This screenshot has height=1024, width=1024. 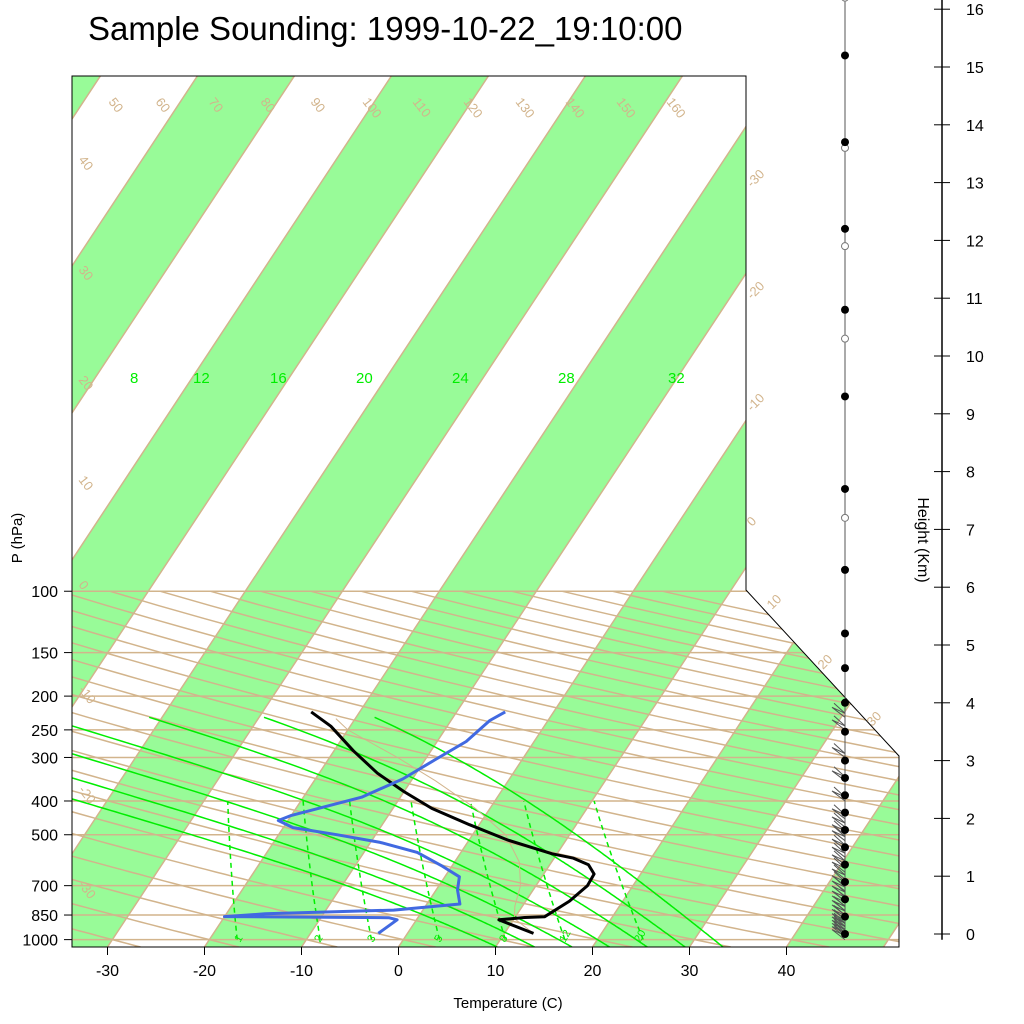 What do you see at coordinates (44, 758) in the screenshot?
I see `y-tick-label: 300` at bounding box center [44, 758].